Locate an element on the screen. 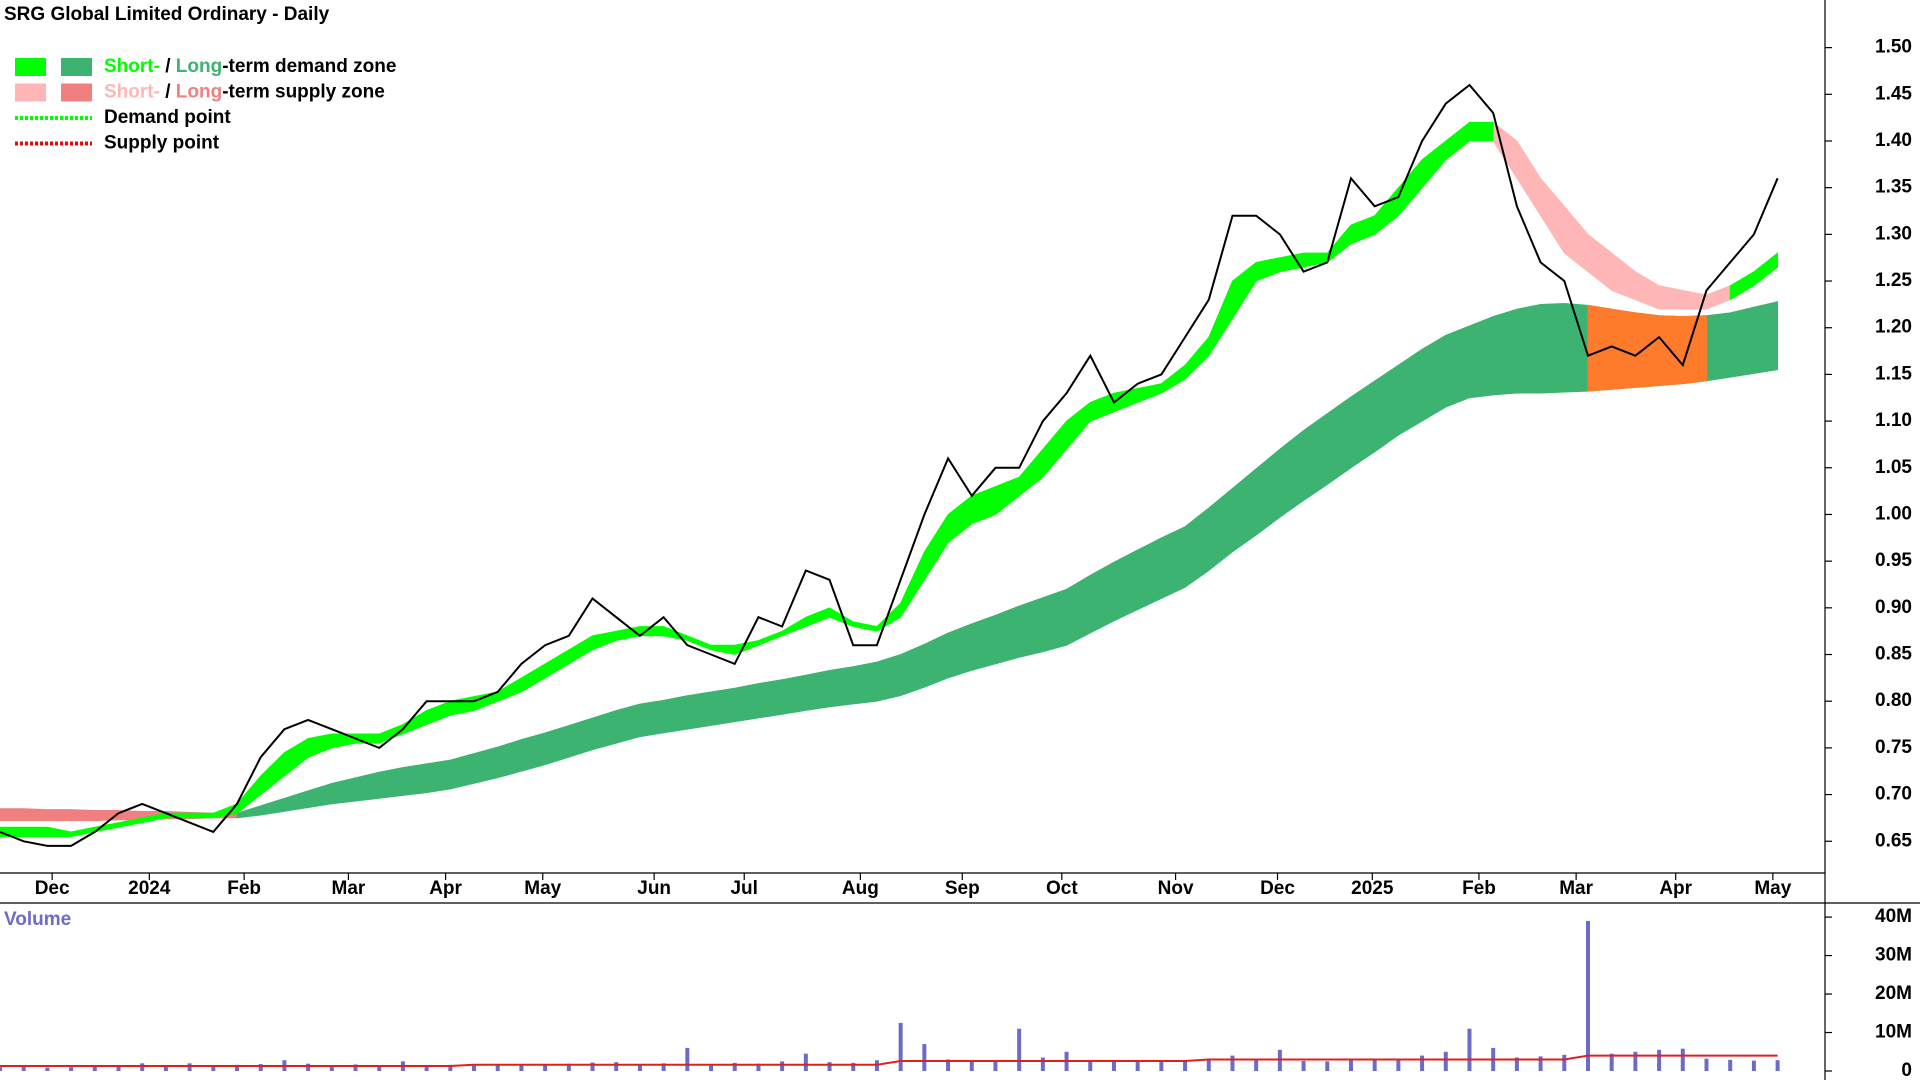  y-tick-label: 1.10 is located at coordinates (1893, 420).